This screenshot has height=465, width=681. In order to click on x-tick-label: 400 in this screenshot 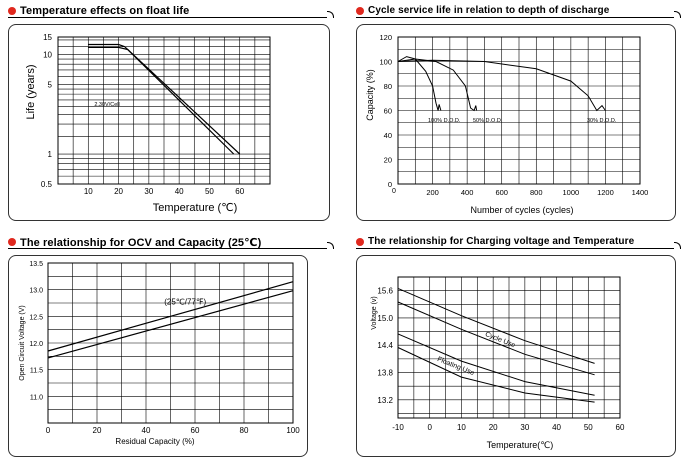, I will do `click(467, 192)`.